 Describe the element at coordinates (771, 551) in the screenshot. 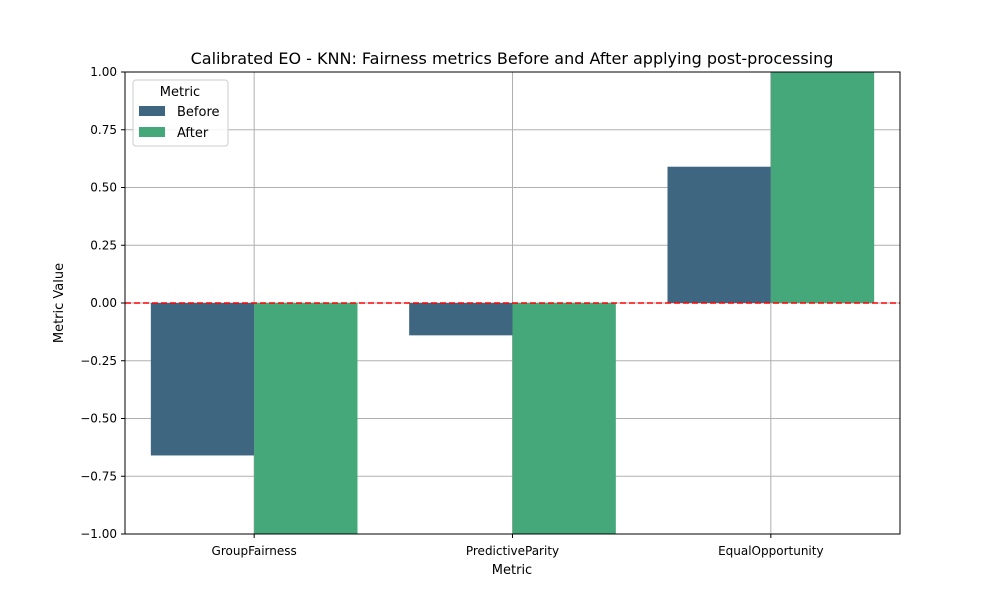

I see `x-tick-label: EqualOpportunity` at that location.